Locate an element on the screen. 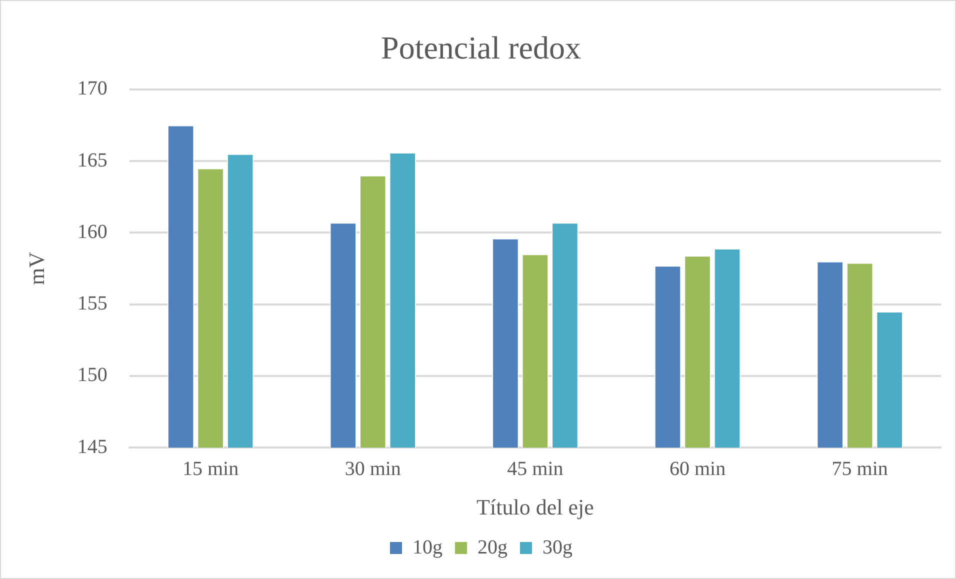 The height and width of the screenshot is (579, 956). chart-title: Potencial redox is located at coordinates (481, 48).